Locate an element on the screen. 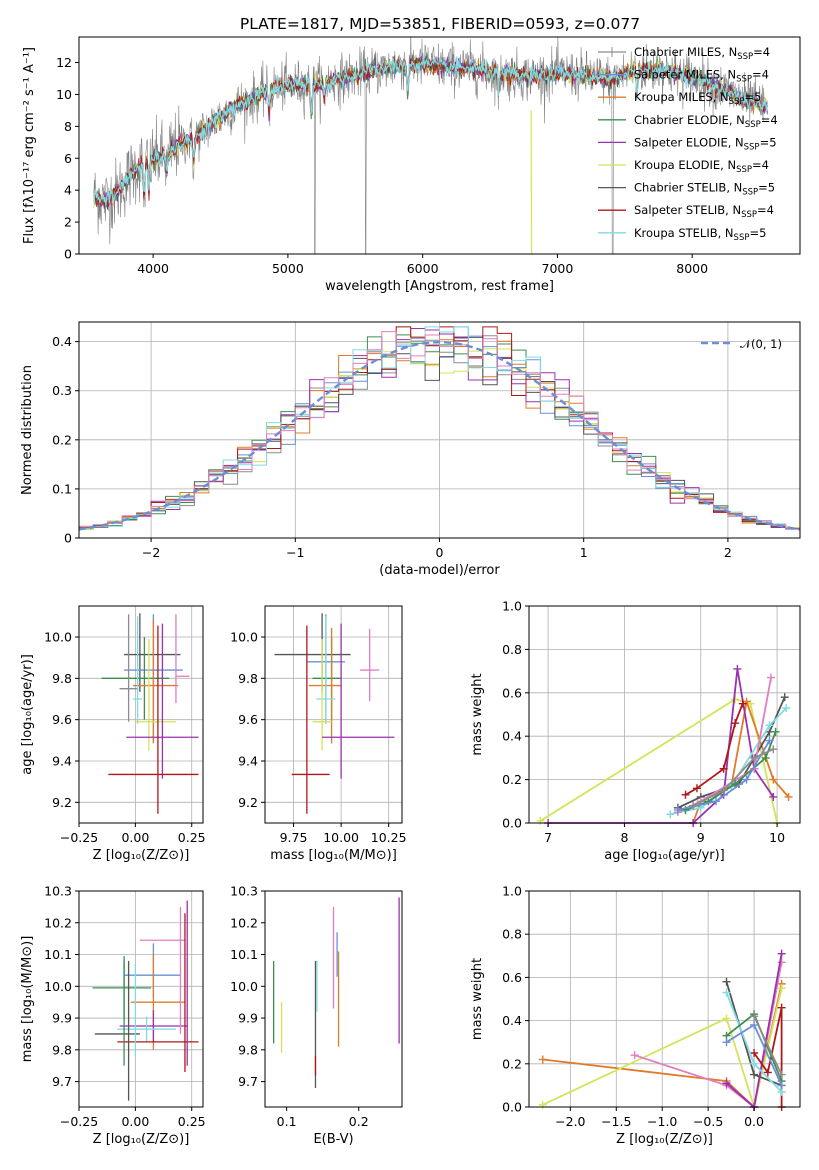  x-tick-label: 8 is located at coordinates (624, 837).